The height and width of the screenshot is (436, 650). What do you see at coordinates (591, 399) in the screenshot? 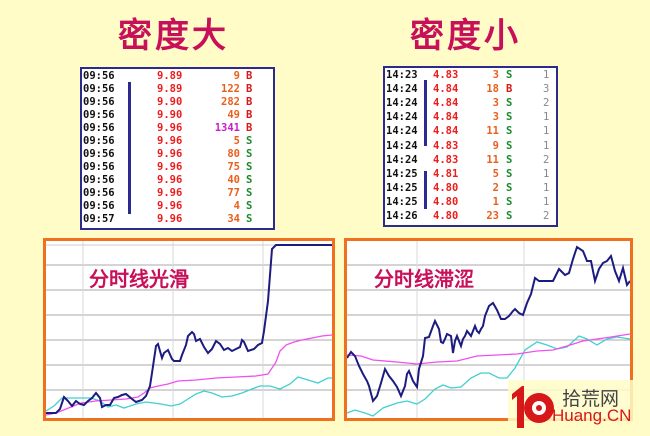
I see `logo-cn-text: 拾荒网` at bounding box center [591, 399].